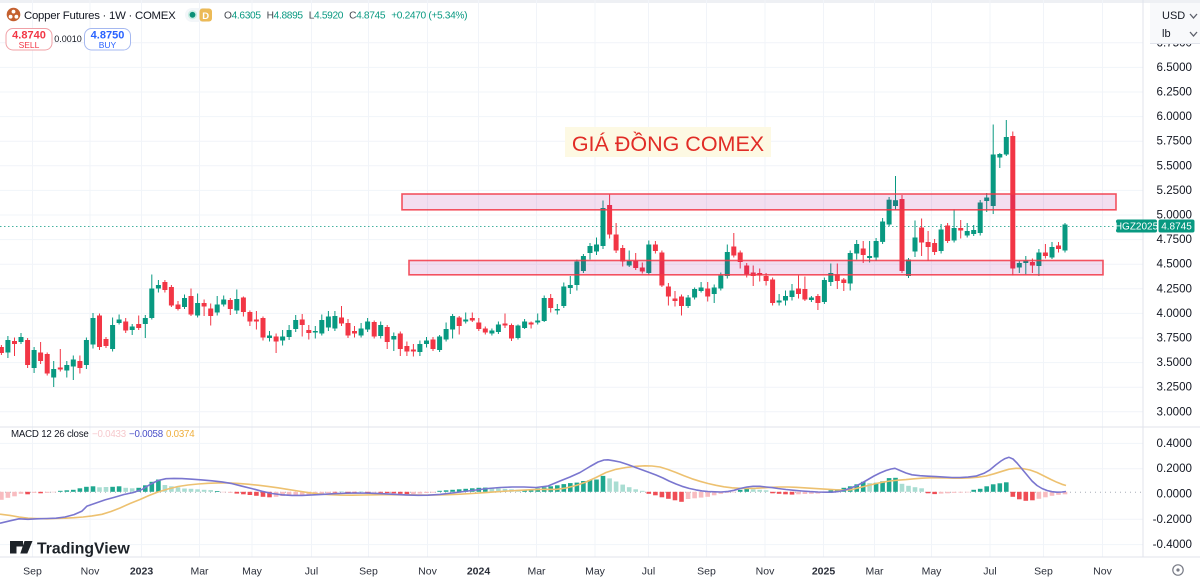 This screenshot has width=1200, height=586. Describe the element at coordinates (100, 16) in the screenshot. I see `svg-text: Copper Futures · 1W · COMEX` at that location.